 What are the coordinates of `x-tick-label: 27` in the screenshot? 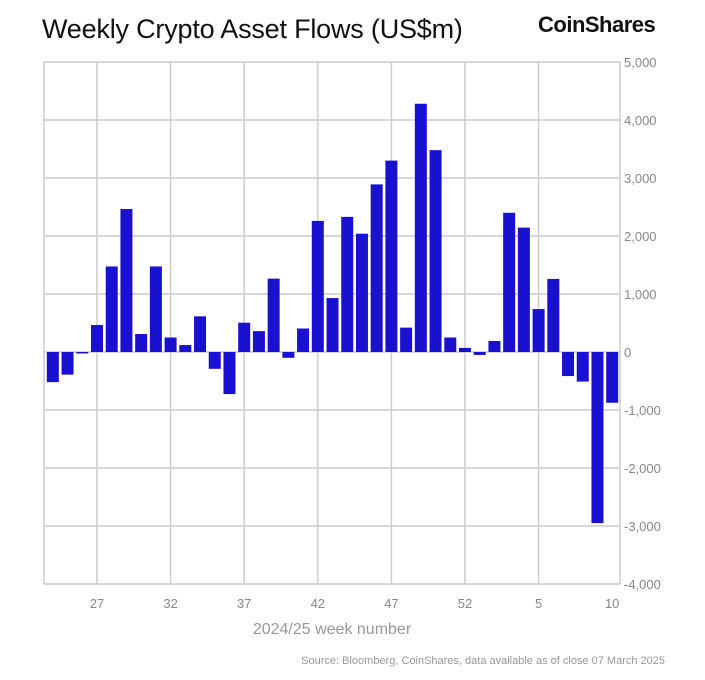 It's located at (97, 603).